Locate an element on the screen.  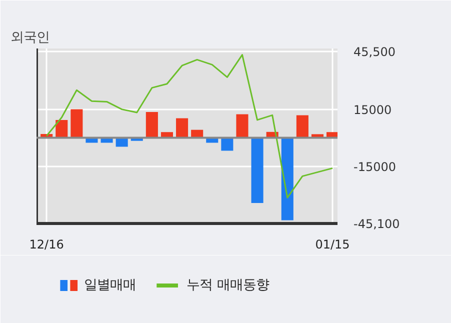
x-tick-label: 01/15 is located at coordinates (332, 245).